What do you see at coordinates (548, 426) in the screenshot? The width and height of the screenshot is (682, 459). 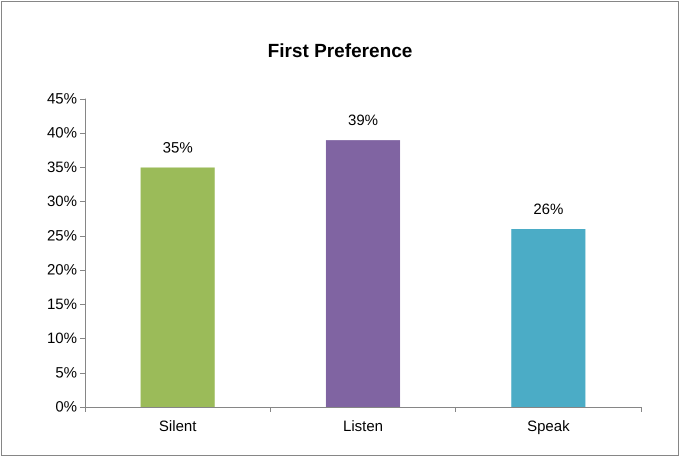 I see `x-tick-label: Speak` at bounding box center [548, 426].